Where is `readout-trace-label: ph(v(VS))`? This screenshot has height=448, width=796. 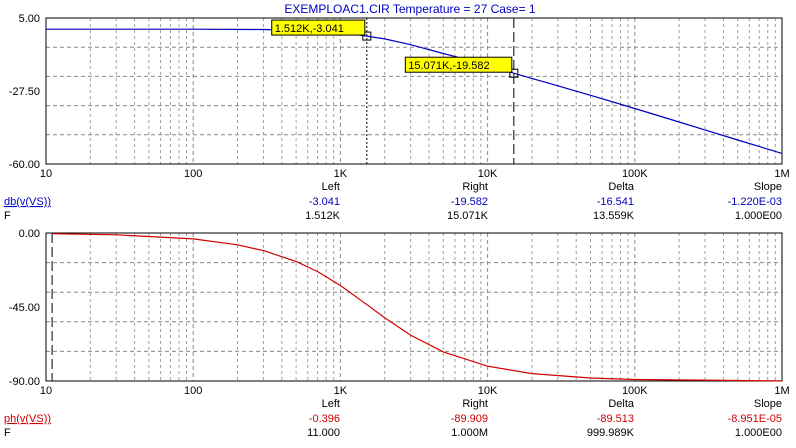
readout-trace-label: ph(v(VS)) is located at coordinates (27, 419).